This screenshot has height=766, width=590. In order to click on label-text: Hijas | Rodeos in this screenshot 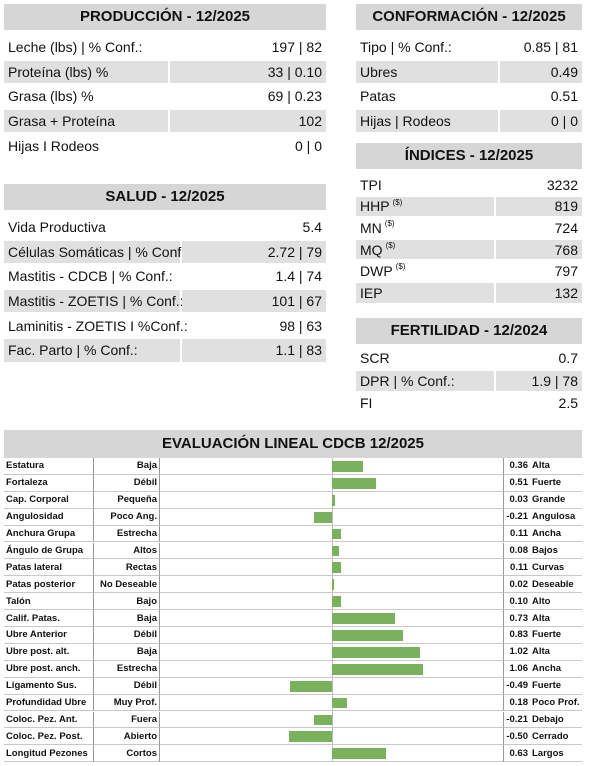, I will do `click(405, 121)`.